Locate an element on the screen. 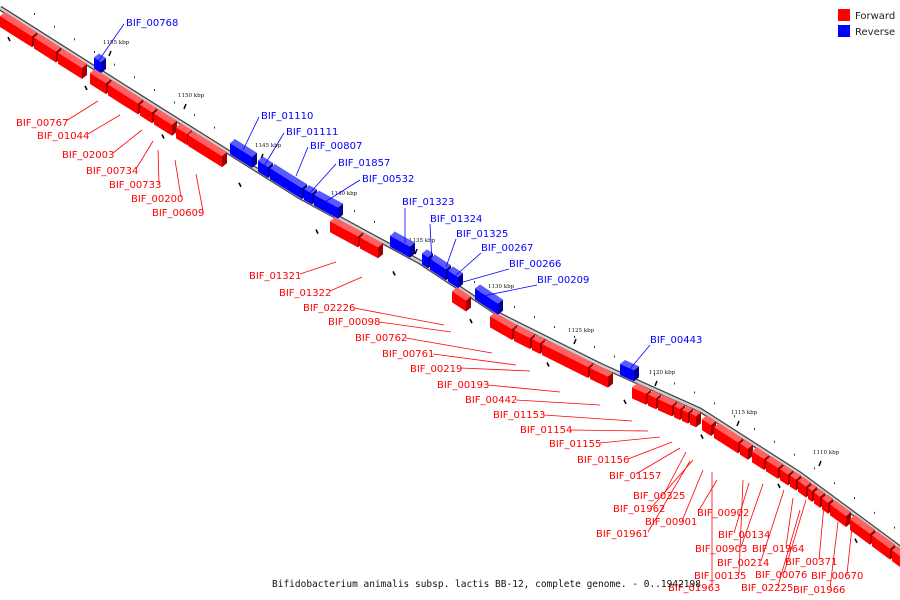 This screenshot has width=900, height=600. gene-label-bif-01324: BIF_01324 is located at coordinates (456, 219).